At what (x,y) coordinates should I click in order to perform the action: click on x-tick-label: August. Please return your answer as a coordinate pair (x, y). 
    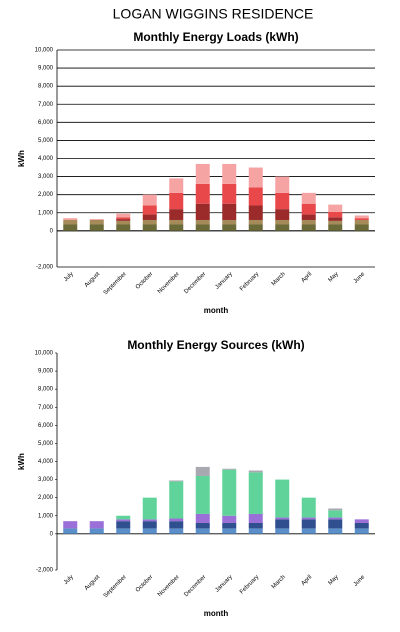
    Looking at the image, I should click on (93, 583).